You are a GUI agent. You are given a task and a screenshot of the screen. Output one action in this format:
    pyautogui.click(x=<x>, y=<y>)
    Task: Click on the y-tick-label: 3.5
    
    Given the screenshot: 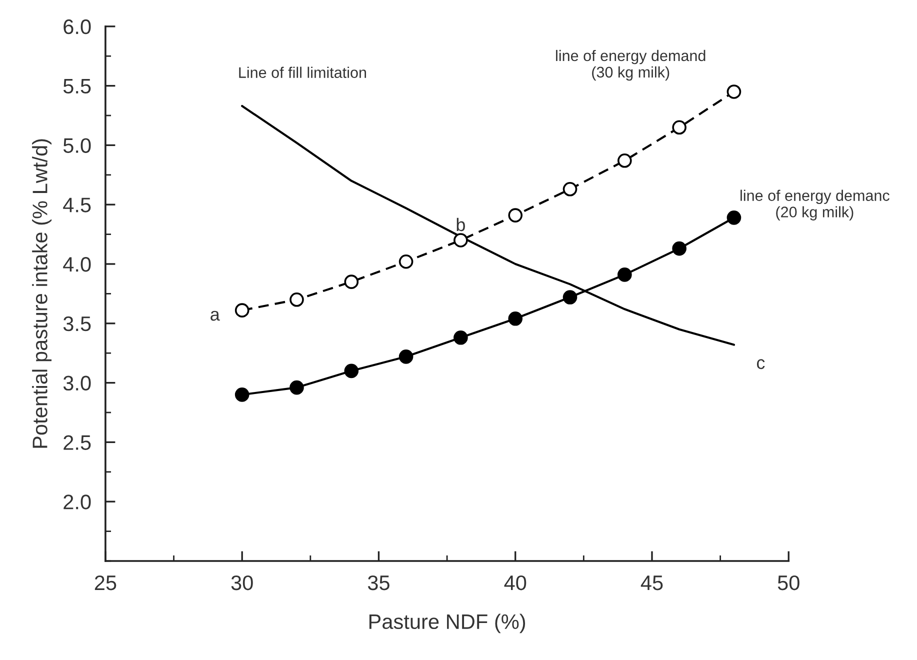 What is the action you would take?
    pyautogui.click(x=77, y=324)
    